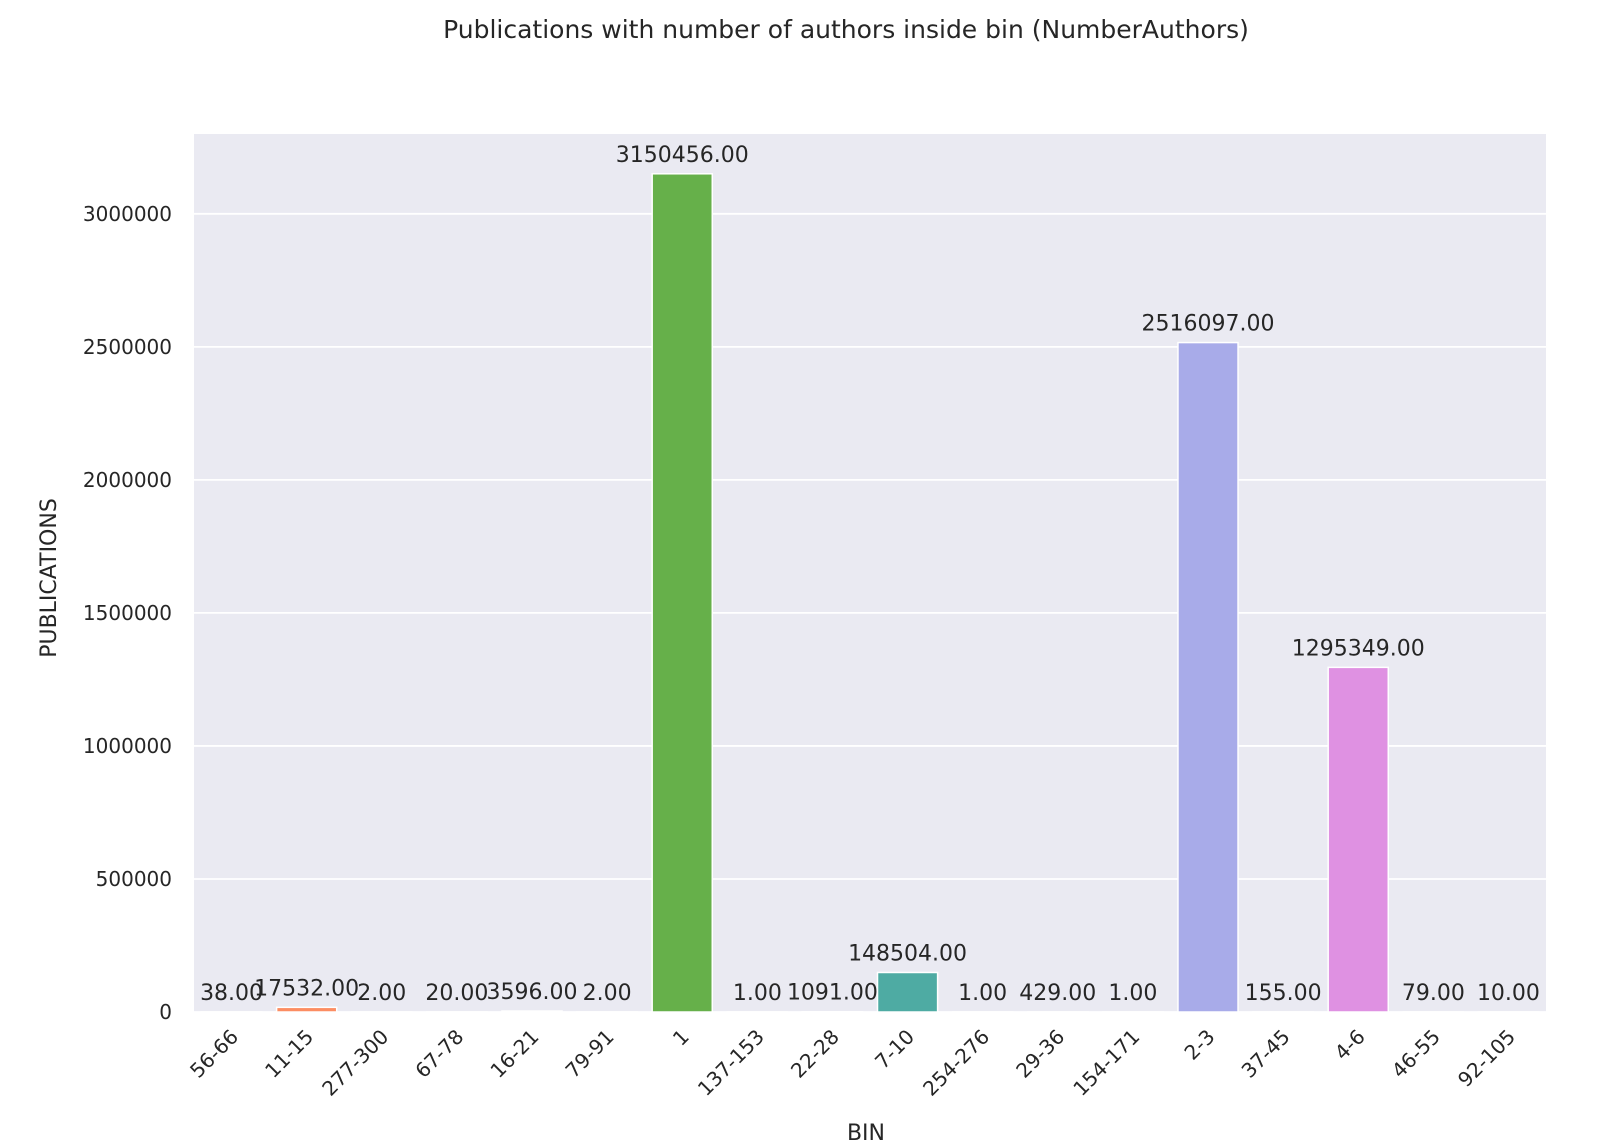  I want to click on data-label: 17532.00, so click(306, 988).